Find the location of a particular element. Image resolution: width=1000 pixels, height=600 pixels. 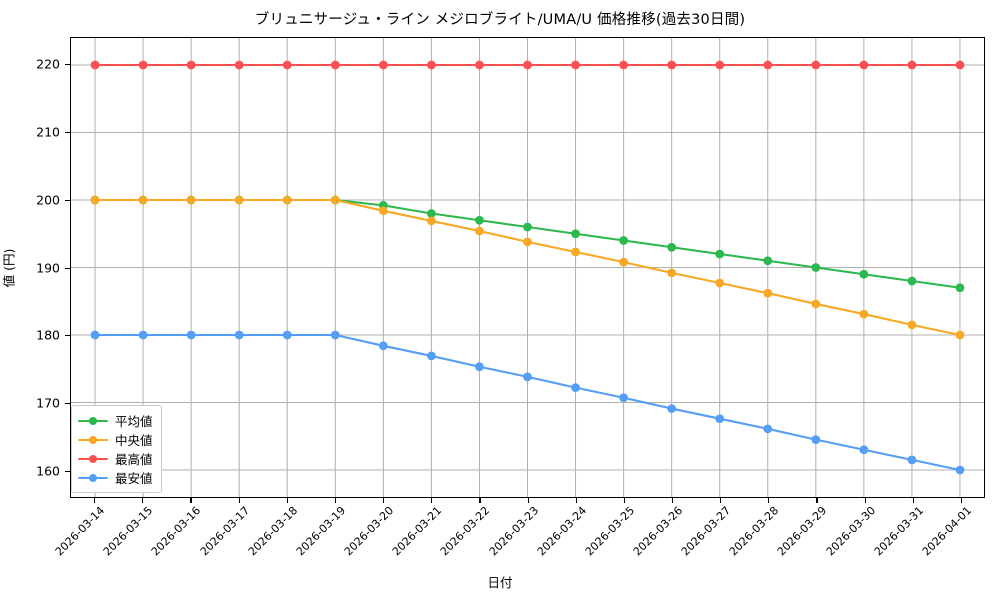

legend-item-3: 最高値 is located at coordinates (115, 458).